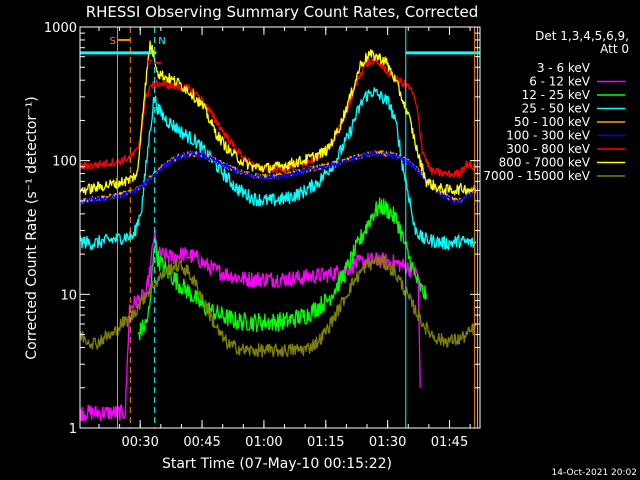 This screenshot has width=640, height=480. I want to click on x-tick-label-3: 01:15, so click(325, 442).